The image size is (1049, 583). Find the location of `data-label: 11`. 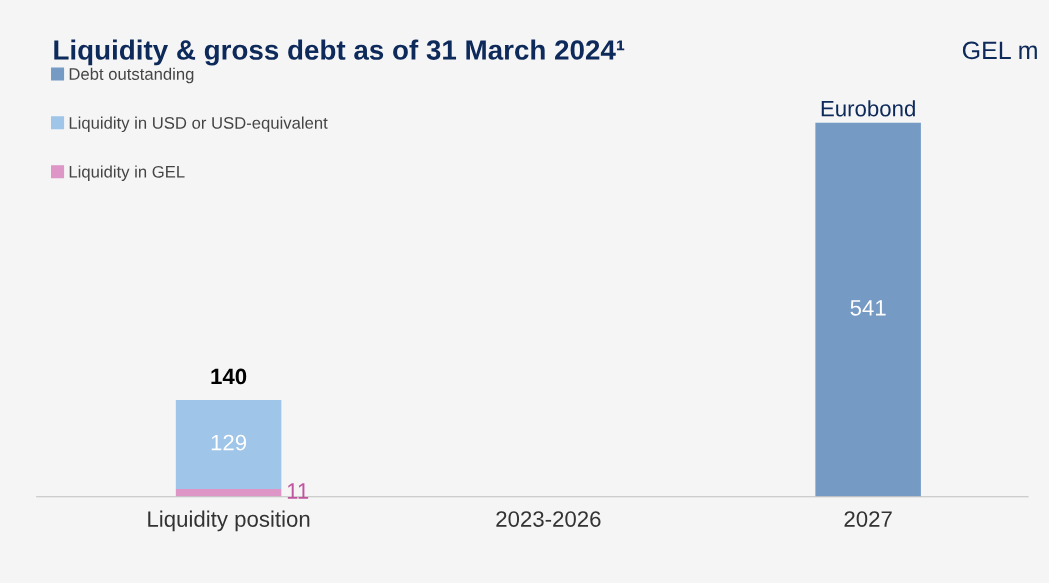

data-label: 11 is located at coordinates (298, 491).